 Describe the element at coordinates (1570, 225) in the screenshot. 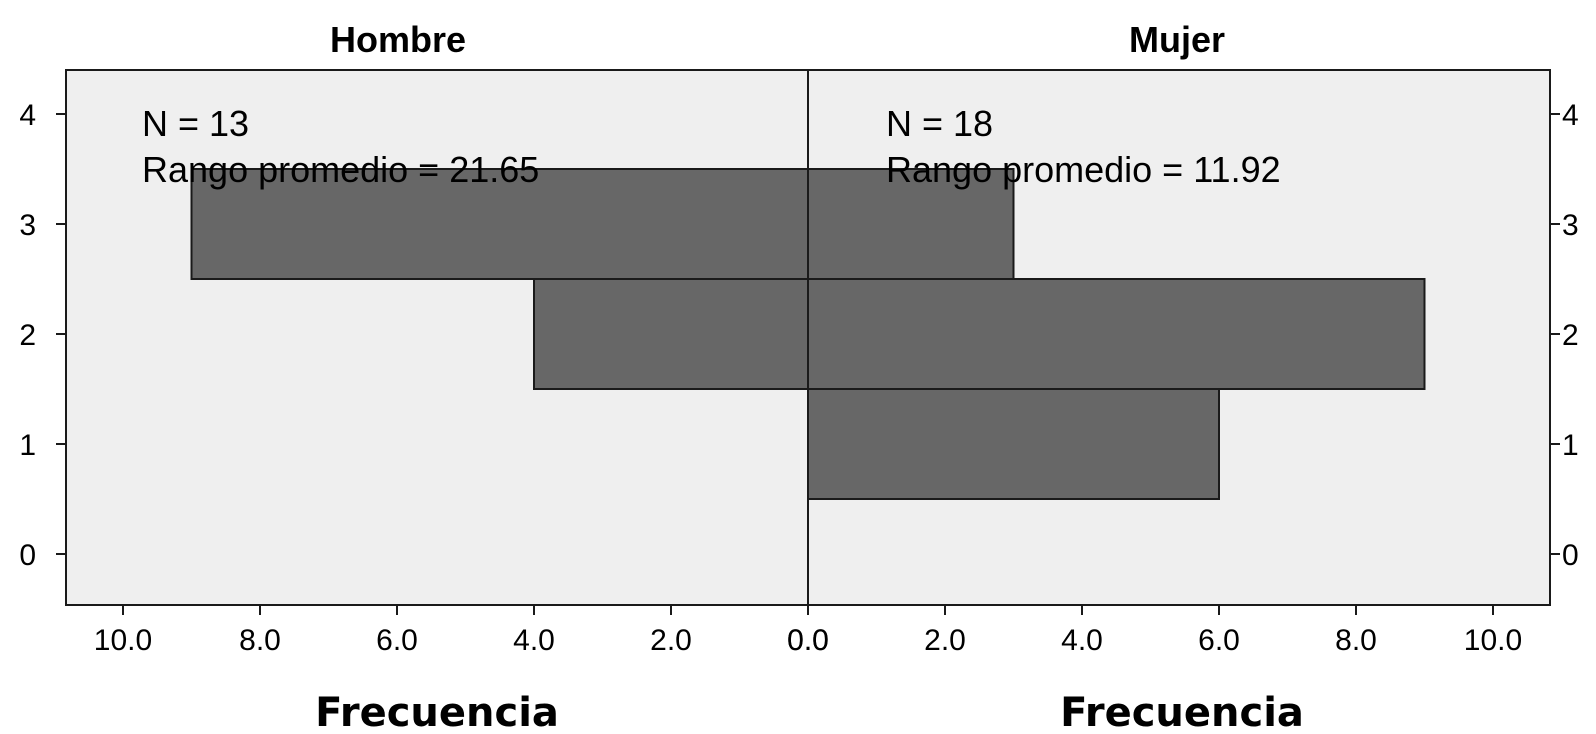

I see `ytick-label-right-3: 3` at that location.